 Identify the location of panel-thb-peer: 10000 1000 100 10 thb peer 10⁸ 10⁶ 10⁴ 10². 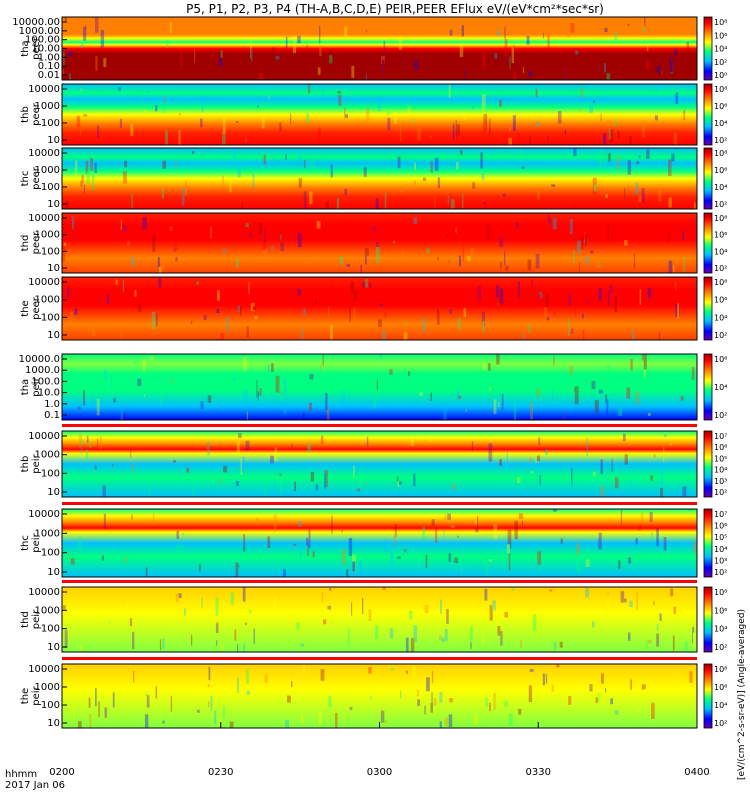
(373, 114).